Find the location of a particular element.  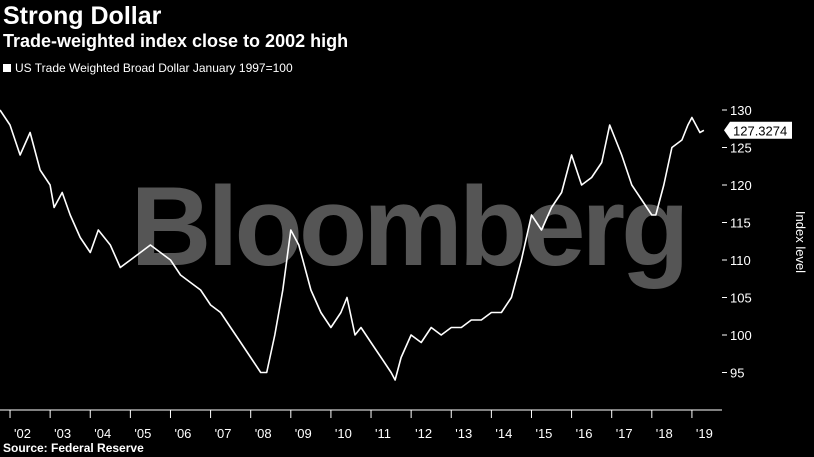

x-tick-label: '05 is located at coordinates (142, 433).